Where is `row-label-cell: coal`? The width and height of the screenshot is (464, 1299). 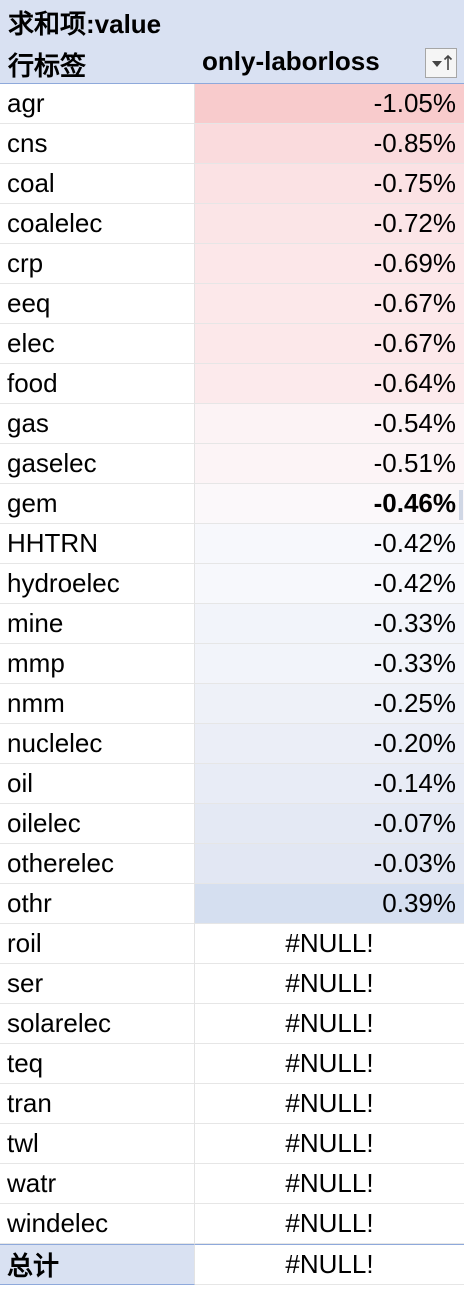 row-label-cell: coal is located at coordinates (97, 184).